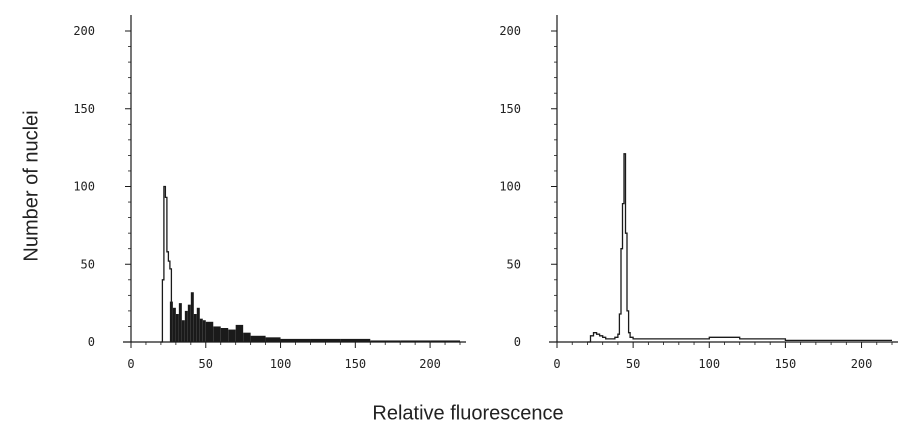 The width and height of the screenshot is (904, 439). I want to click on right-outline-peak-line, so click(739, 248).